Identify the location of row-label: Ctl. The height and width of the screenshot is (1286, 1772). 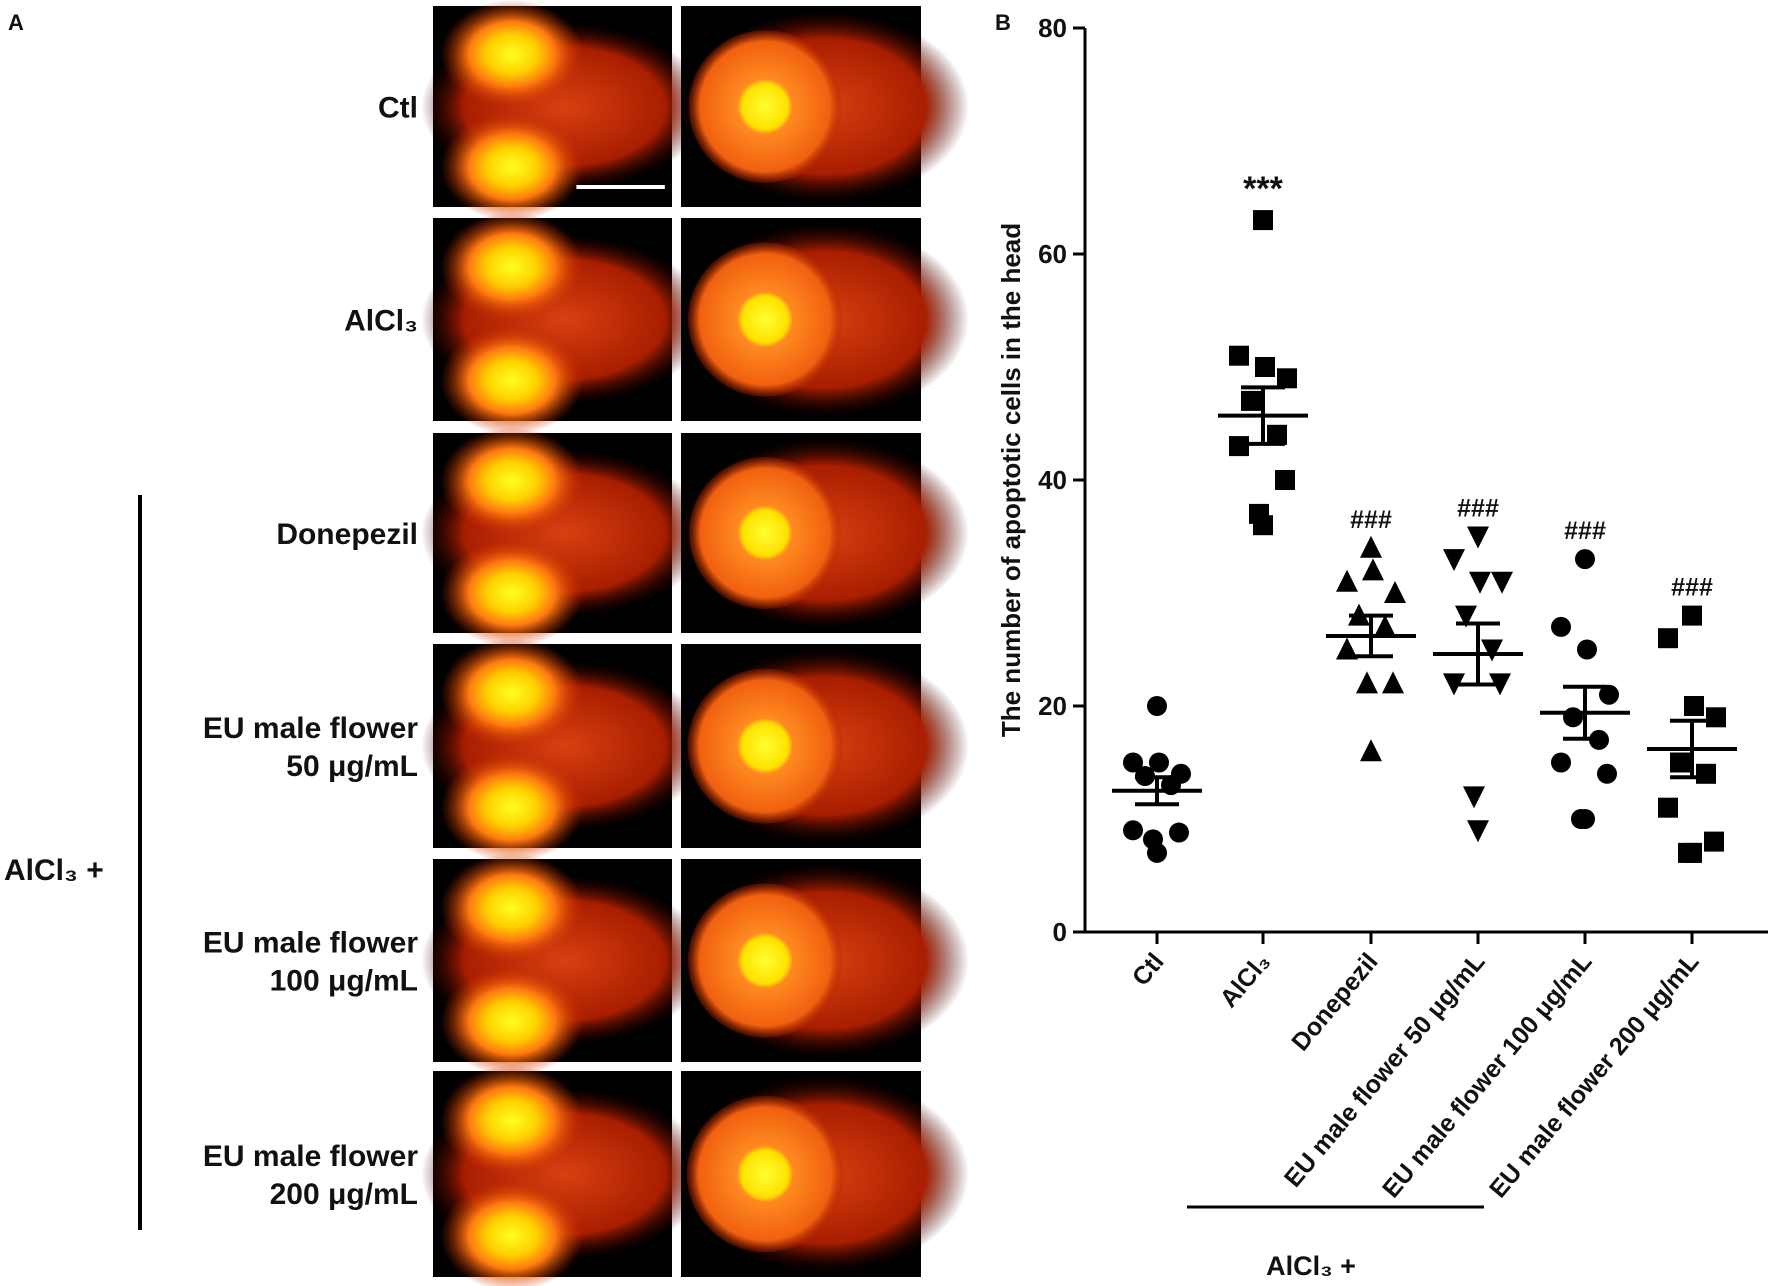
(398, 108).